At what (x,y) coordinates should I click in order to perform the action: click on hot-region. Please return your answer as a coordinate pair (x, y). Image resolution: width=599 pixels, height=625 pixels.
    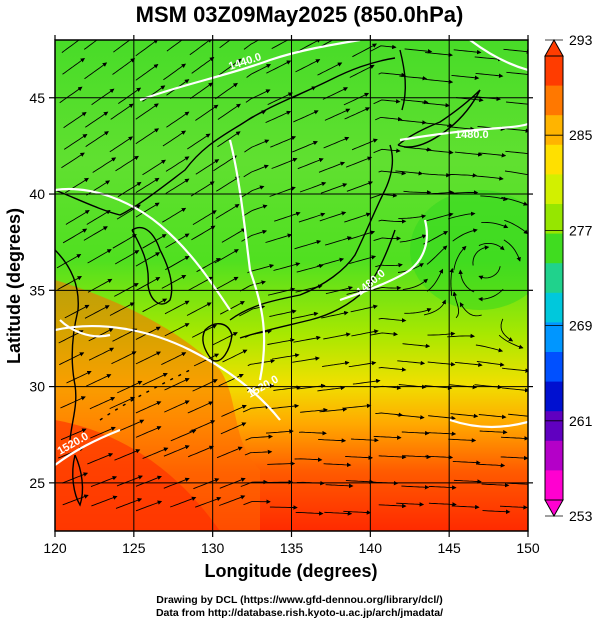
    Looking at the image, I should click on (137, 475).